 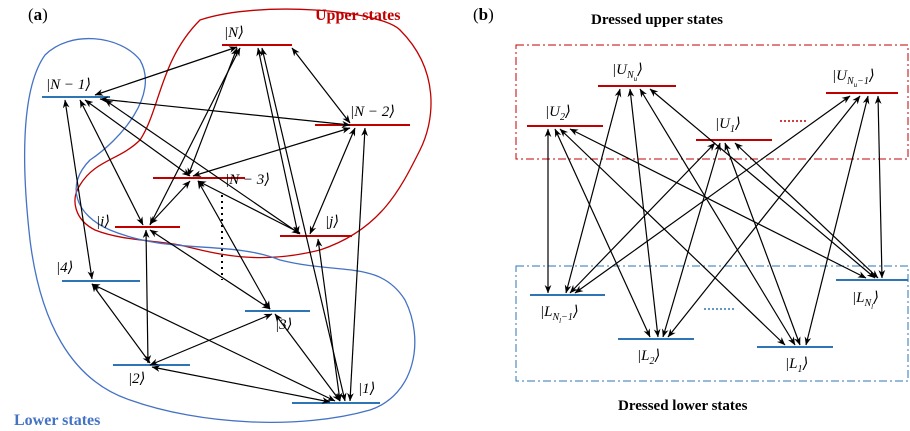 I want to click on arrow-UNu-LNl, so click(x=762, y=183).